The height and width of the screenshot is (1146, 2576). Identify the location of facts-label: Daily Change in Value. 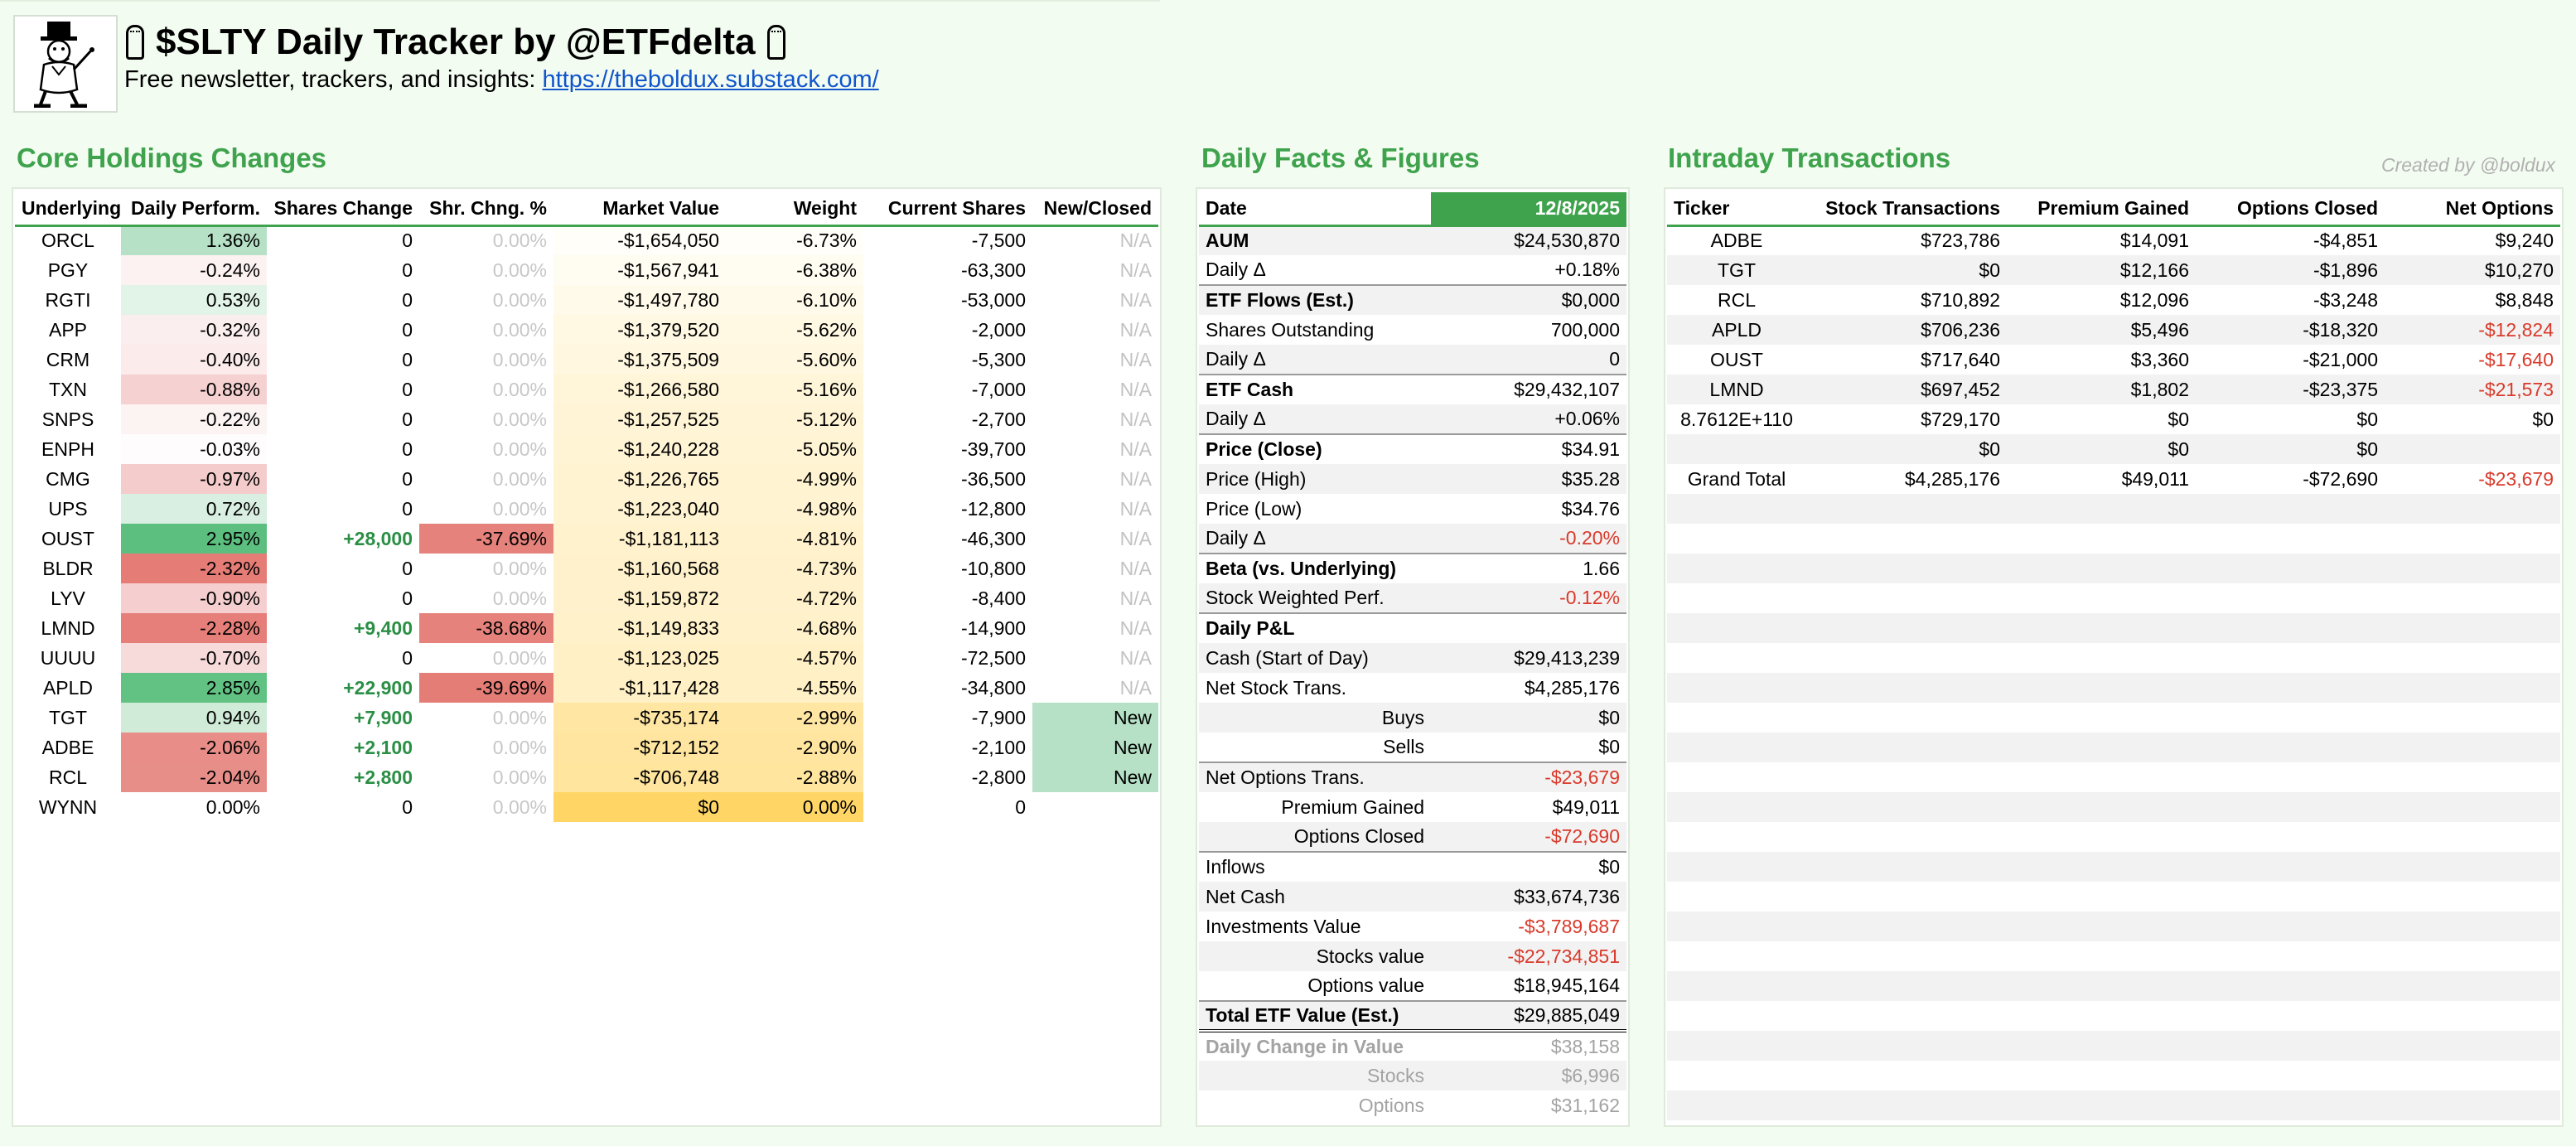
(1315, 1045).